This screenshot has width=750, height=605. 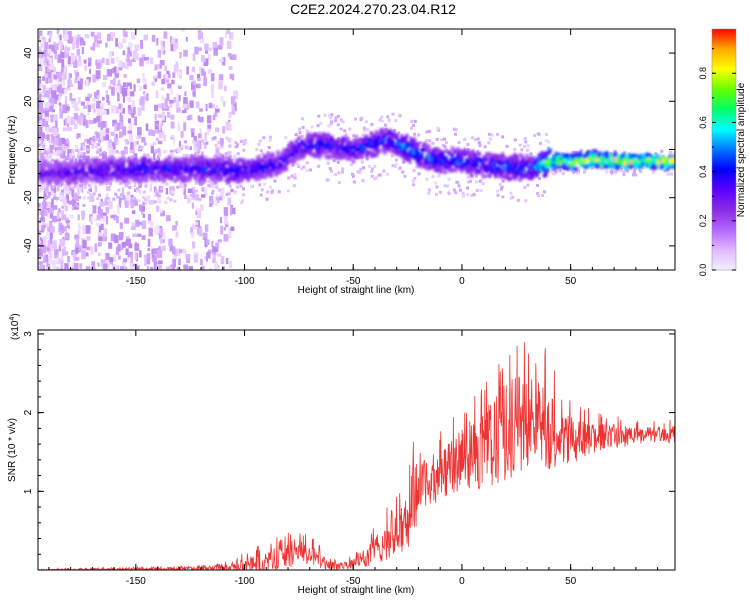 What do you see at coordinates (703, 73) in the screenshot?
I see `colorbar-tick-label: 0.8` at bounding box center [703, 73].